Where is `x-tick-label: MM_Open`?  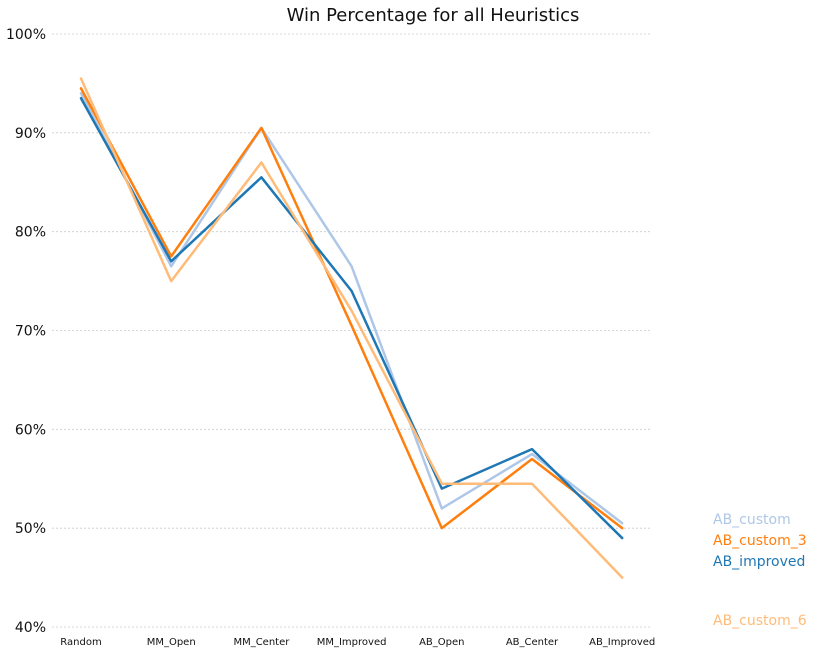 x-tick-label: MM_Open is located at coordinates (171, 642).